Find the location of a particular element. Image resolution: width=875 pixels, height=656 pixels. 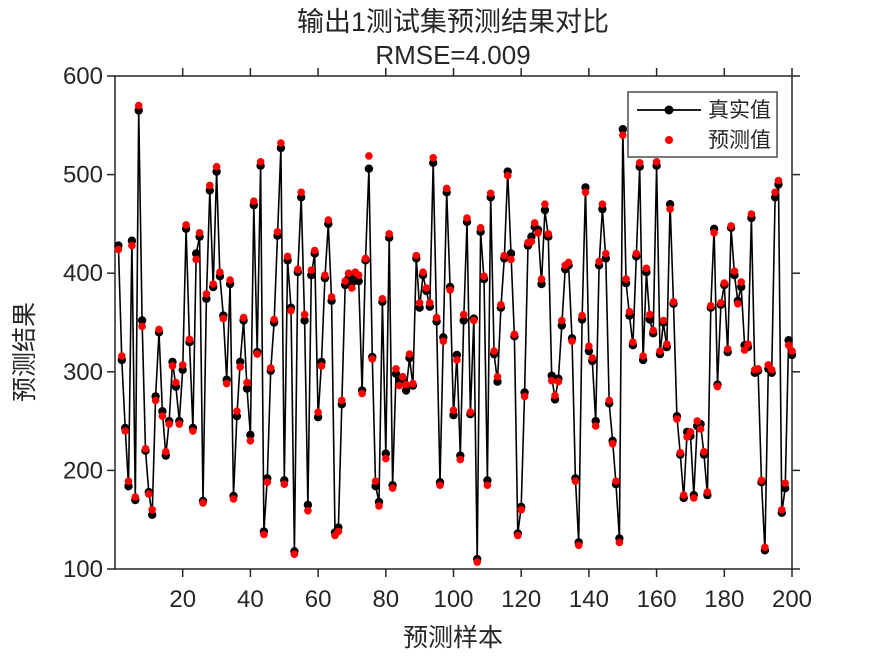

x-tick-label: 120 is located at coordinates (521, 599).